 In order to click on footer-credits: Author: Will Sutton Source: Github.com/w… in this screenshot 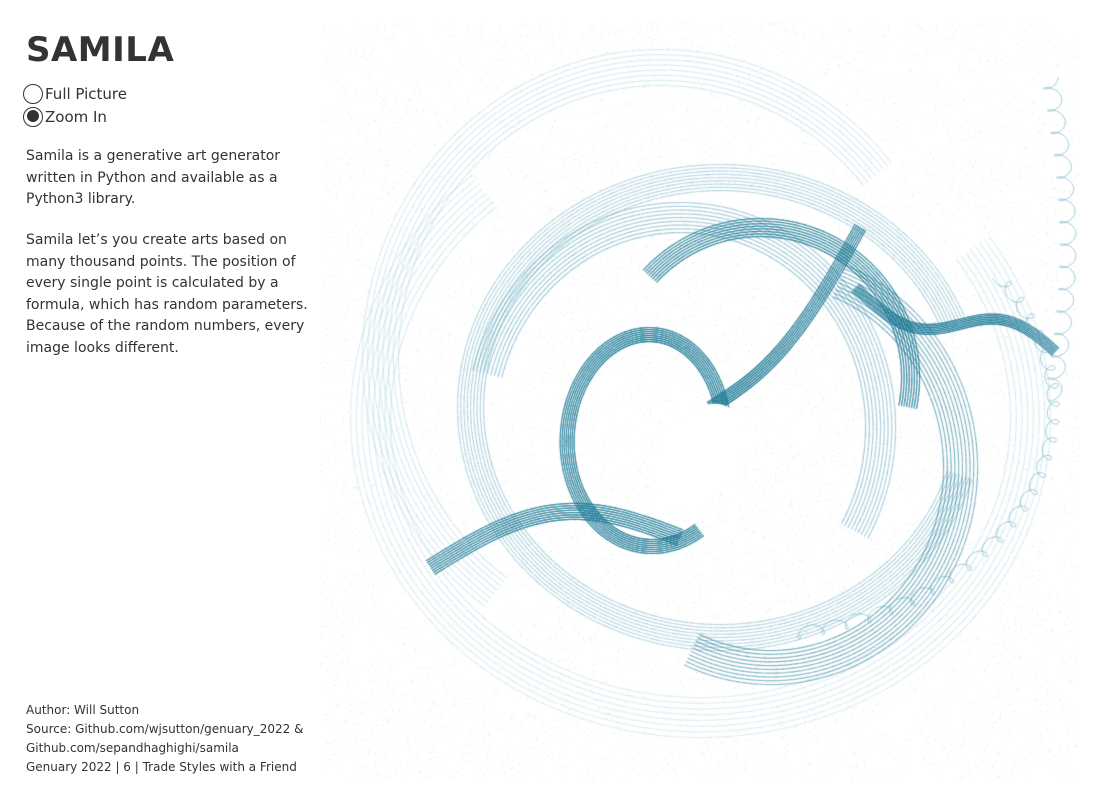, I will do `click(172, 739)`.